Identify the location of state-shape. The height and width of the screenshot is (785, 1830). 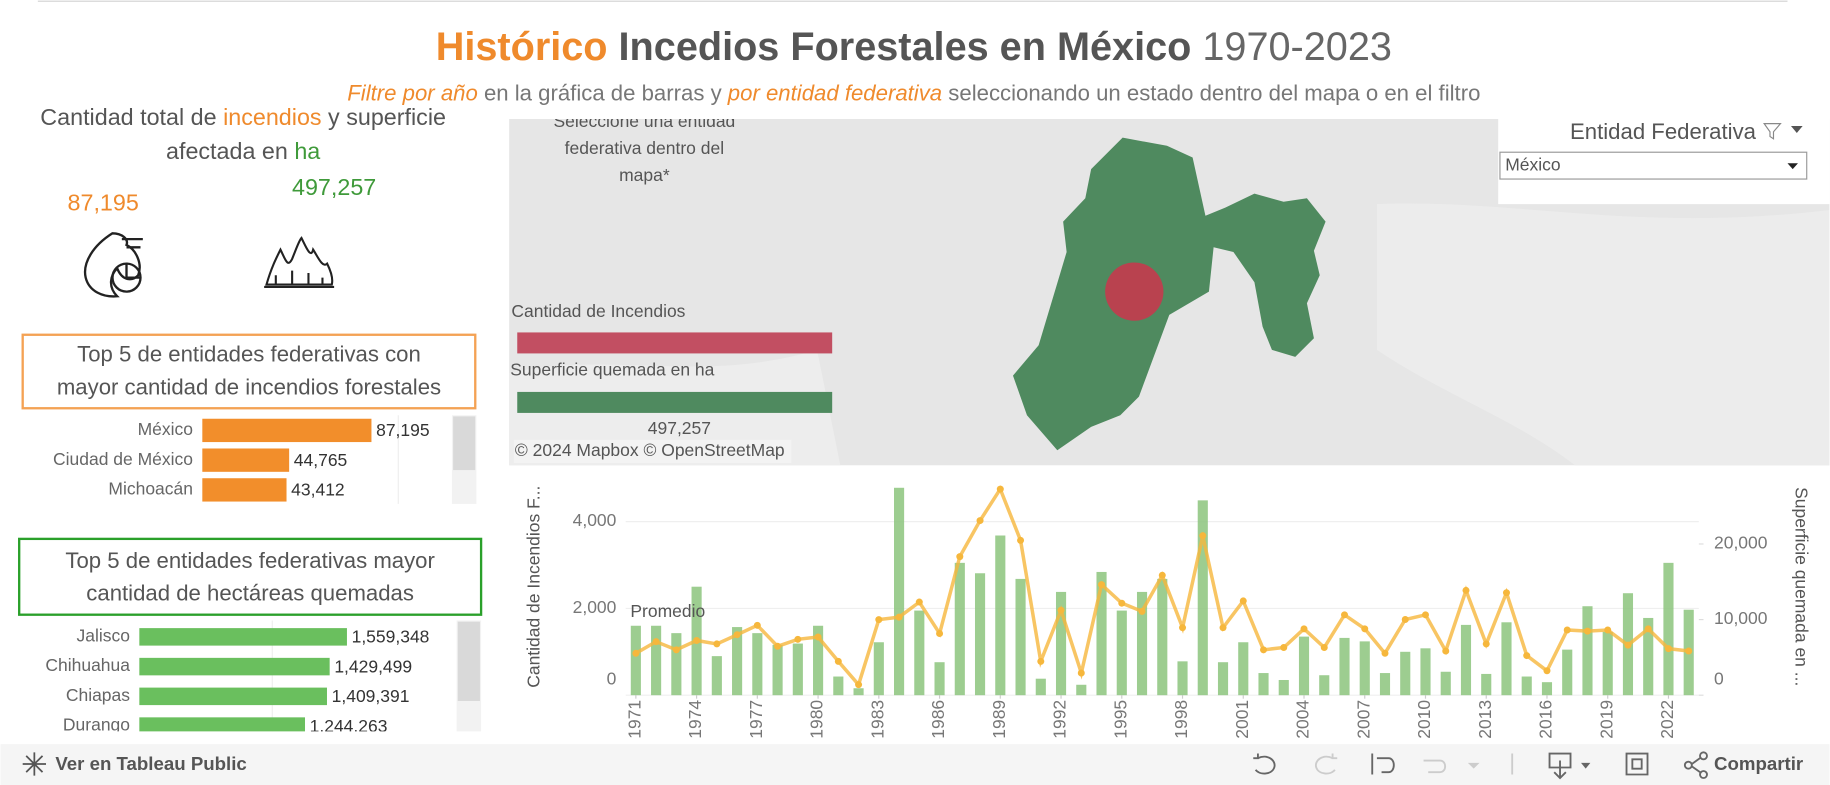
(1169, 294).